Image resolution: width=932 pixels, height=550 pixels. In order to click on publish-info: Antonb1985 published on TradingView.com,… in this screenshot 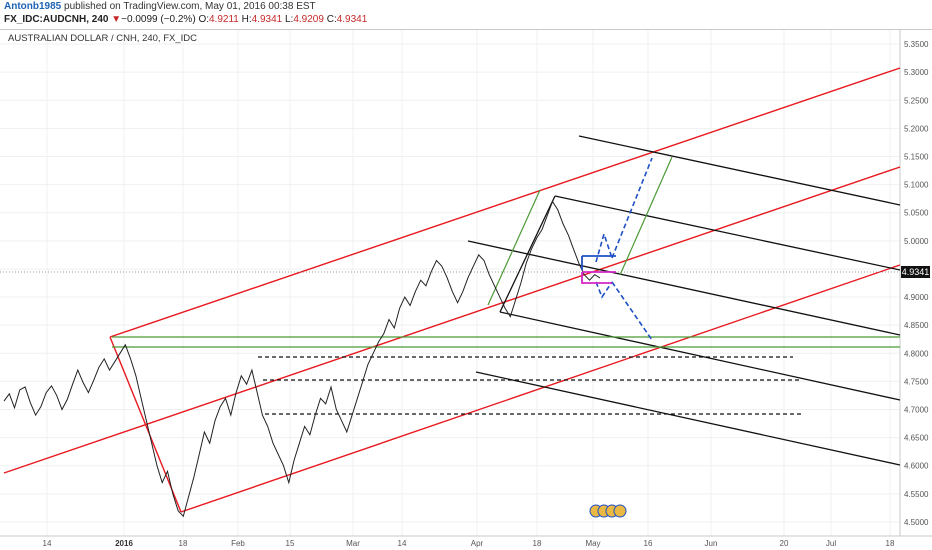, I will do `click(160, 6)`.